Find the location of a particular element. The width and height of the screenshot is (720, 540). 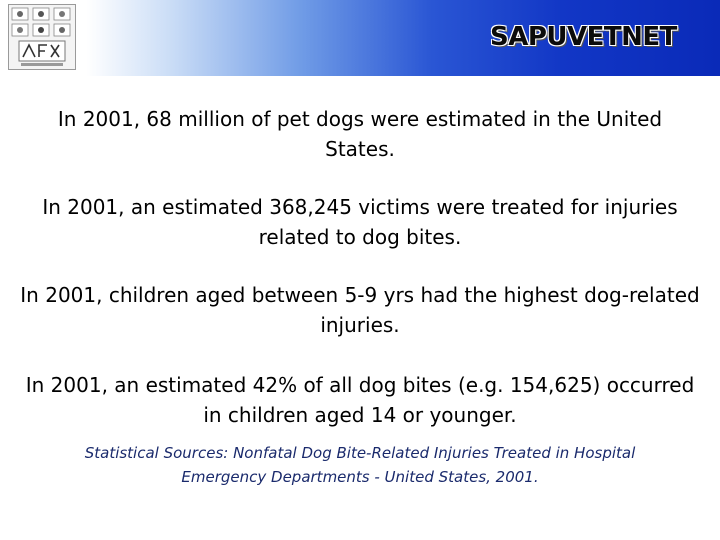

header-band is located at coordinates (360, 38).